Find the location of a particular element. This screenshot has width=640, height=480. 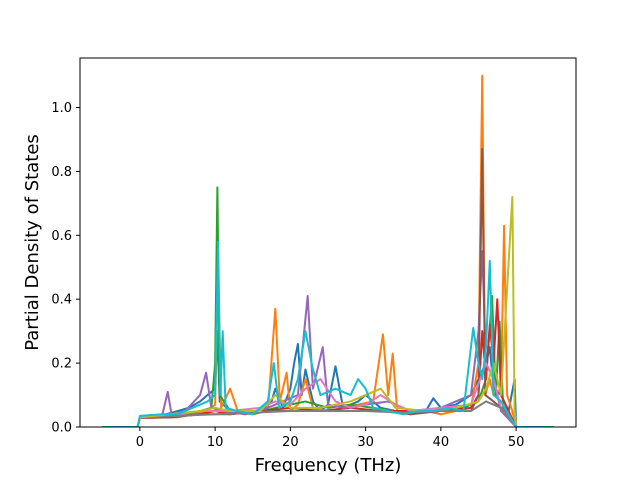

y-tick-label: 0.0 is located at coordinates (61, 428).